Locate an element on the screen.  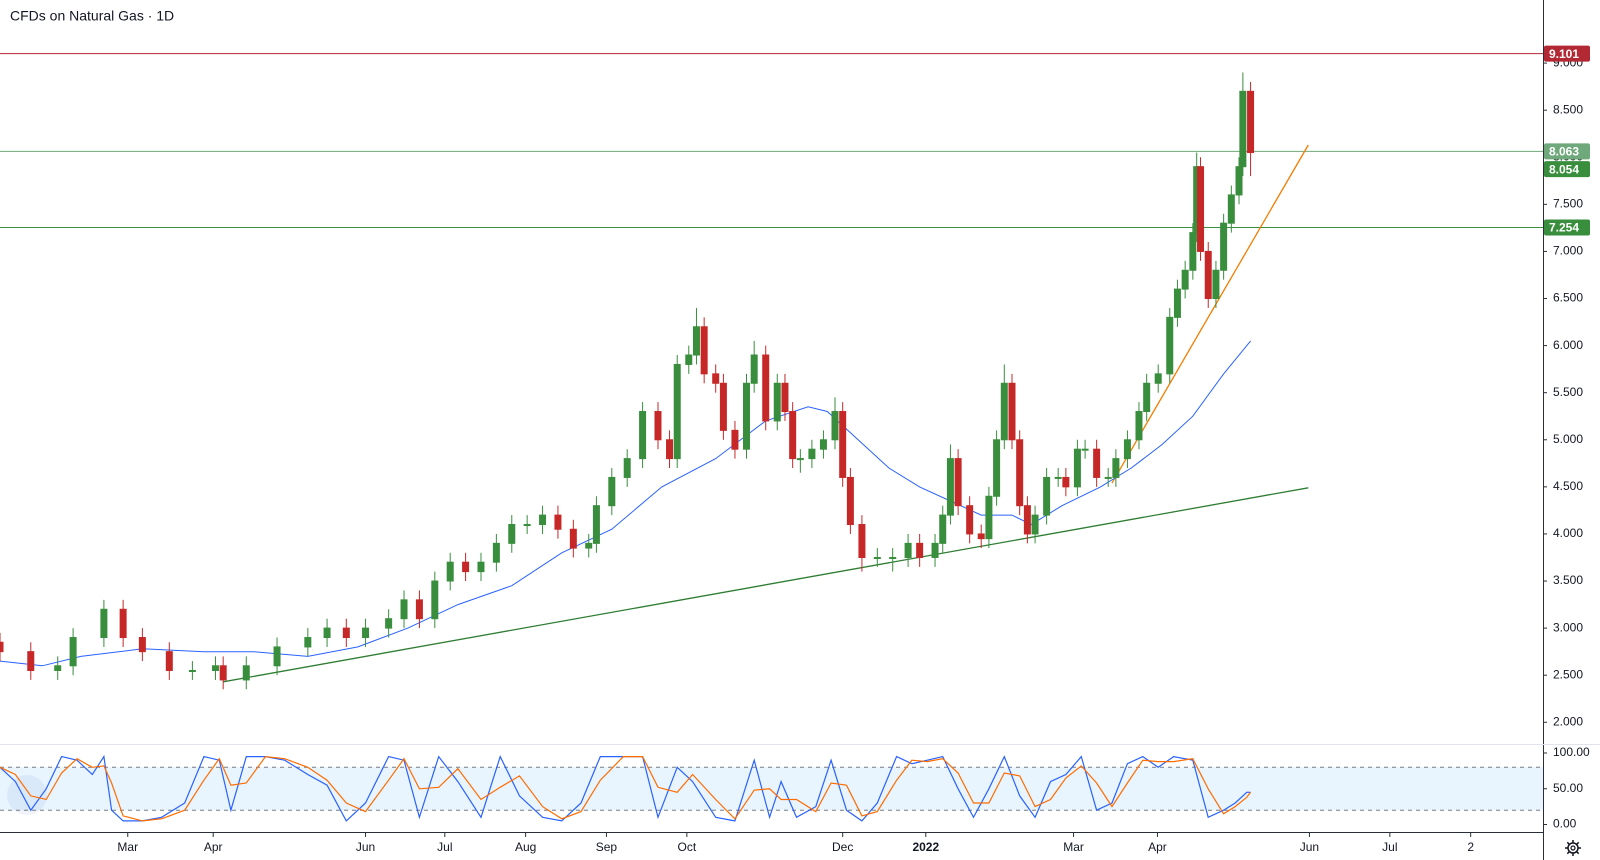
level-label: 7.254 is located at coordinates (1564, 228).